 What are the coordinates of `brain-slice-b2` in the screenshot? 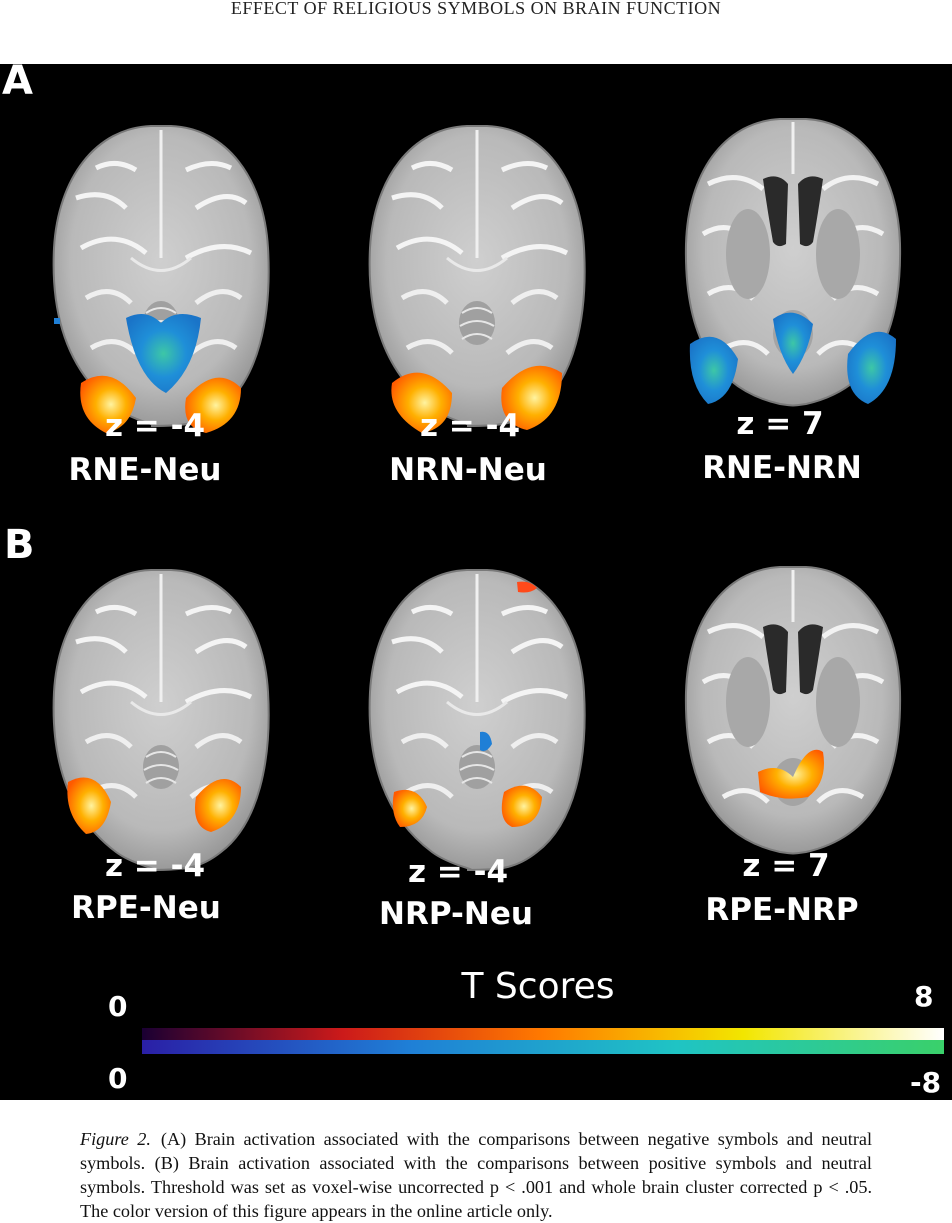 It's located at (477, 717).